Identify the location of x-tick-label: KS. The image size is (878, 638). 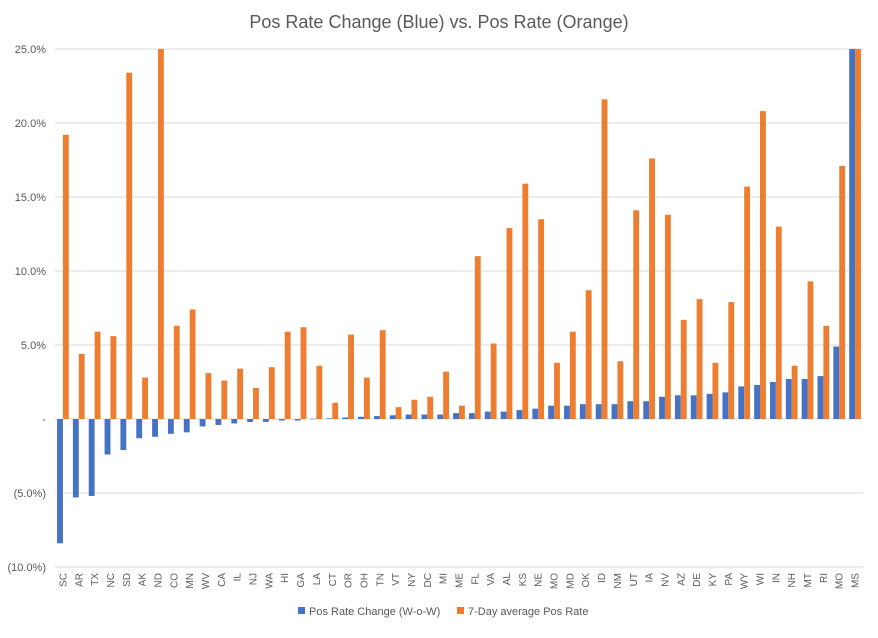
(523, 580).